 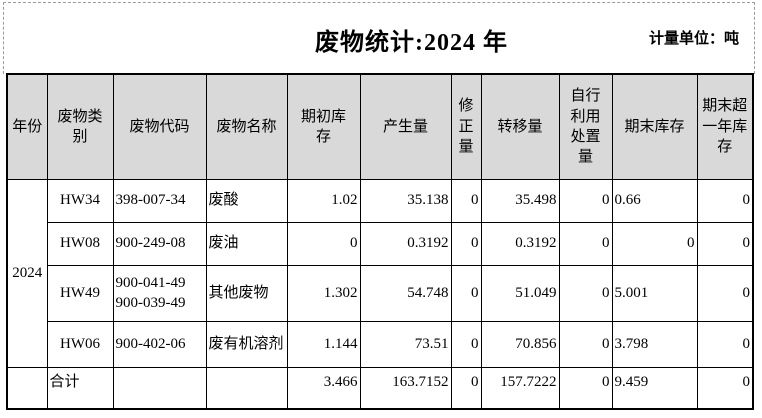 I want to click on cell-opening: 1.302, so click(x=323, y=293).